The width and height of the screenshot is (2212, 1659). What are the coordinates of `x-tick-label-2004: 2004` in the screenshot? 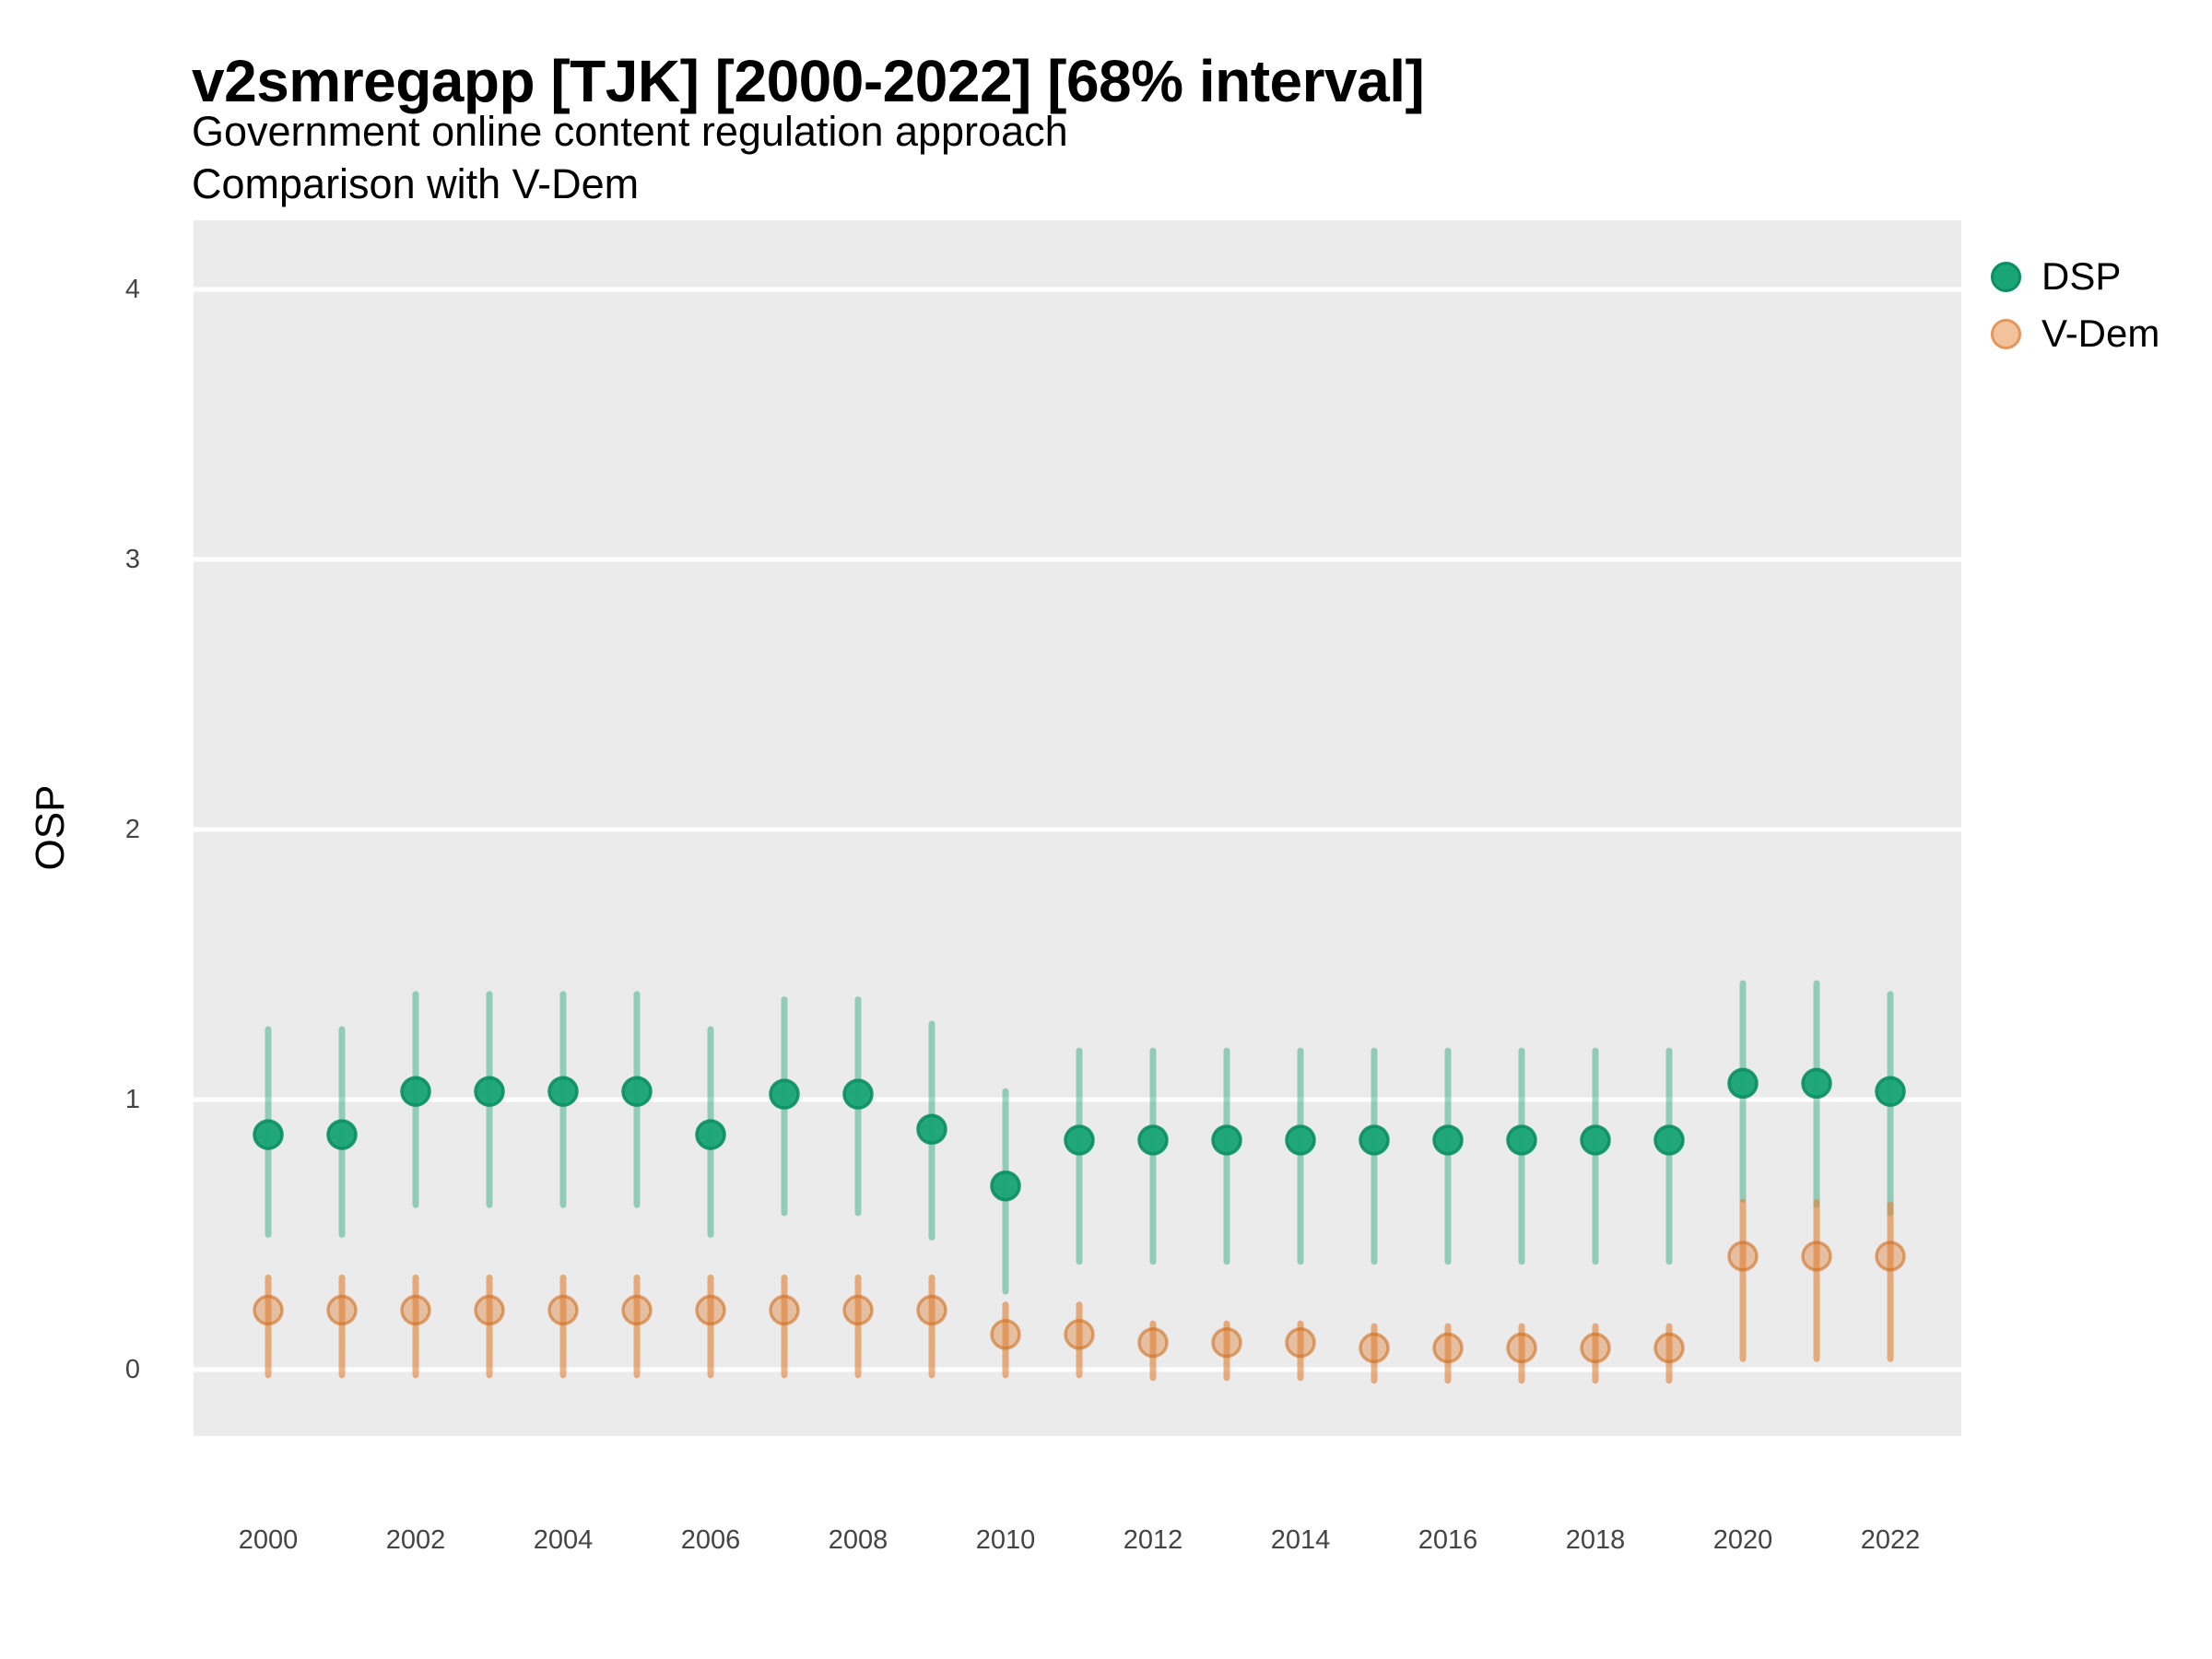 It's located at (564, 1540).